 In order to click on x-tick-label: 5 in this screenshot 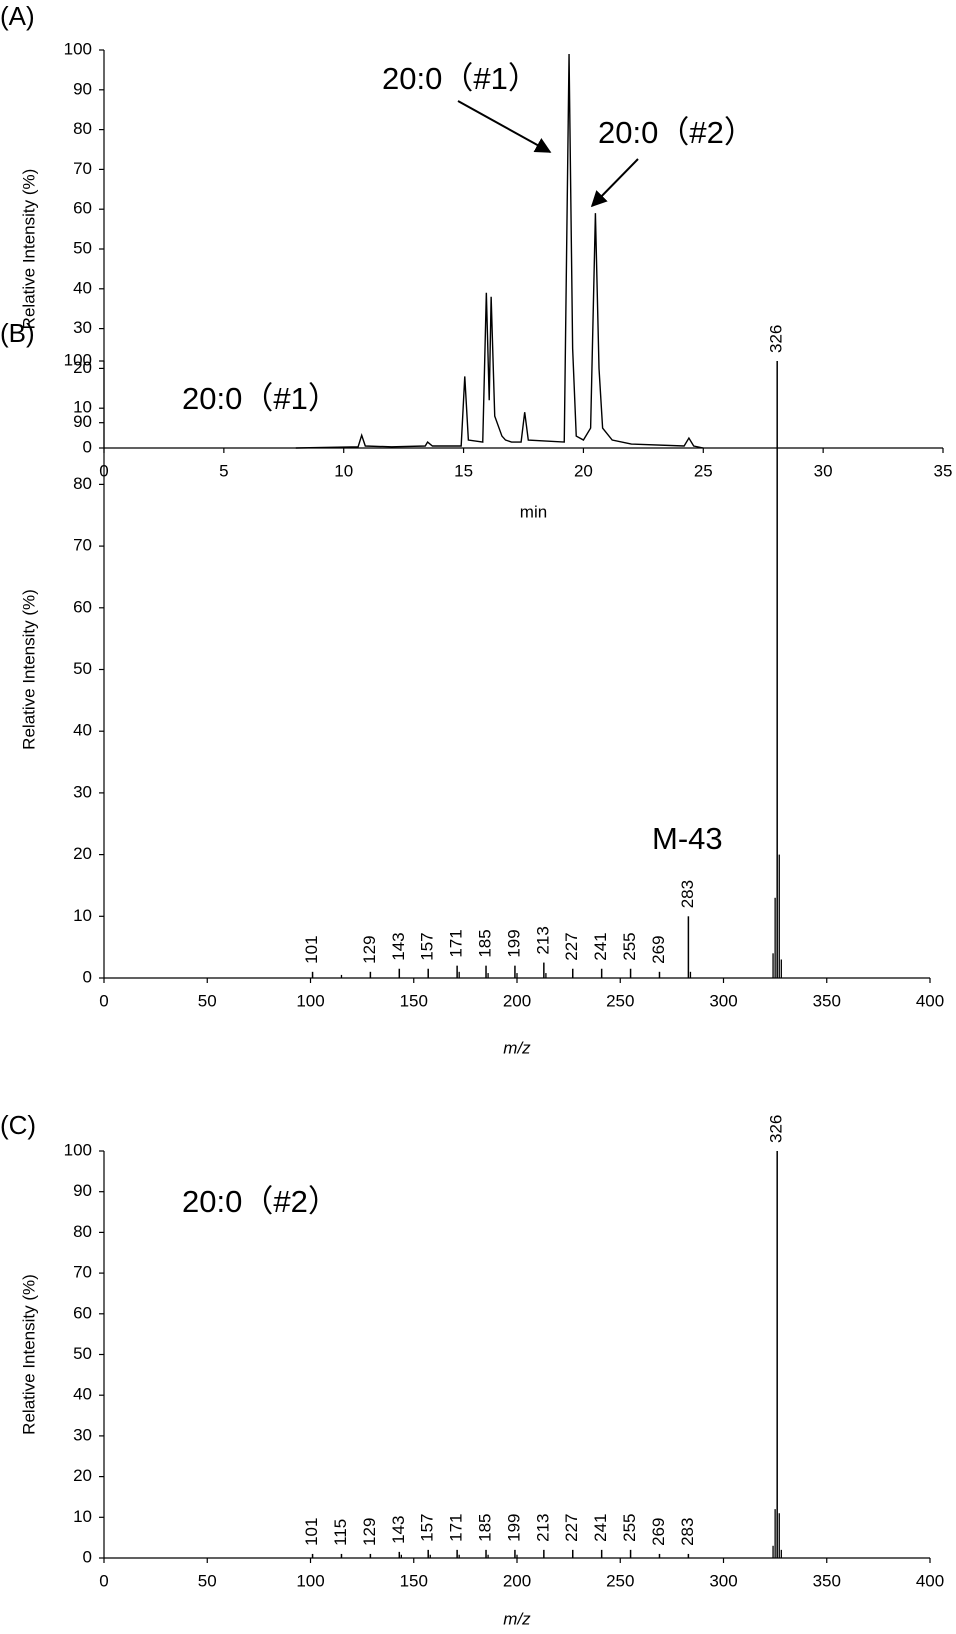, I will do `click(223, 470)`.